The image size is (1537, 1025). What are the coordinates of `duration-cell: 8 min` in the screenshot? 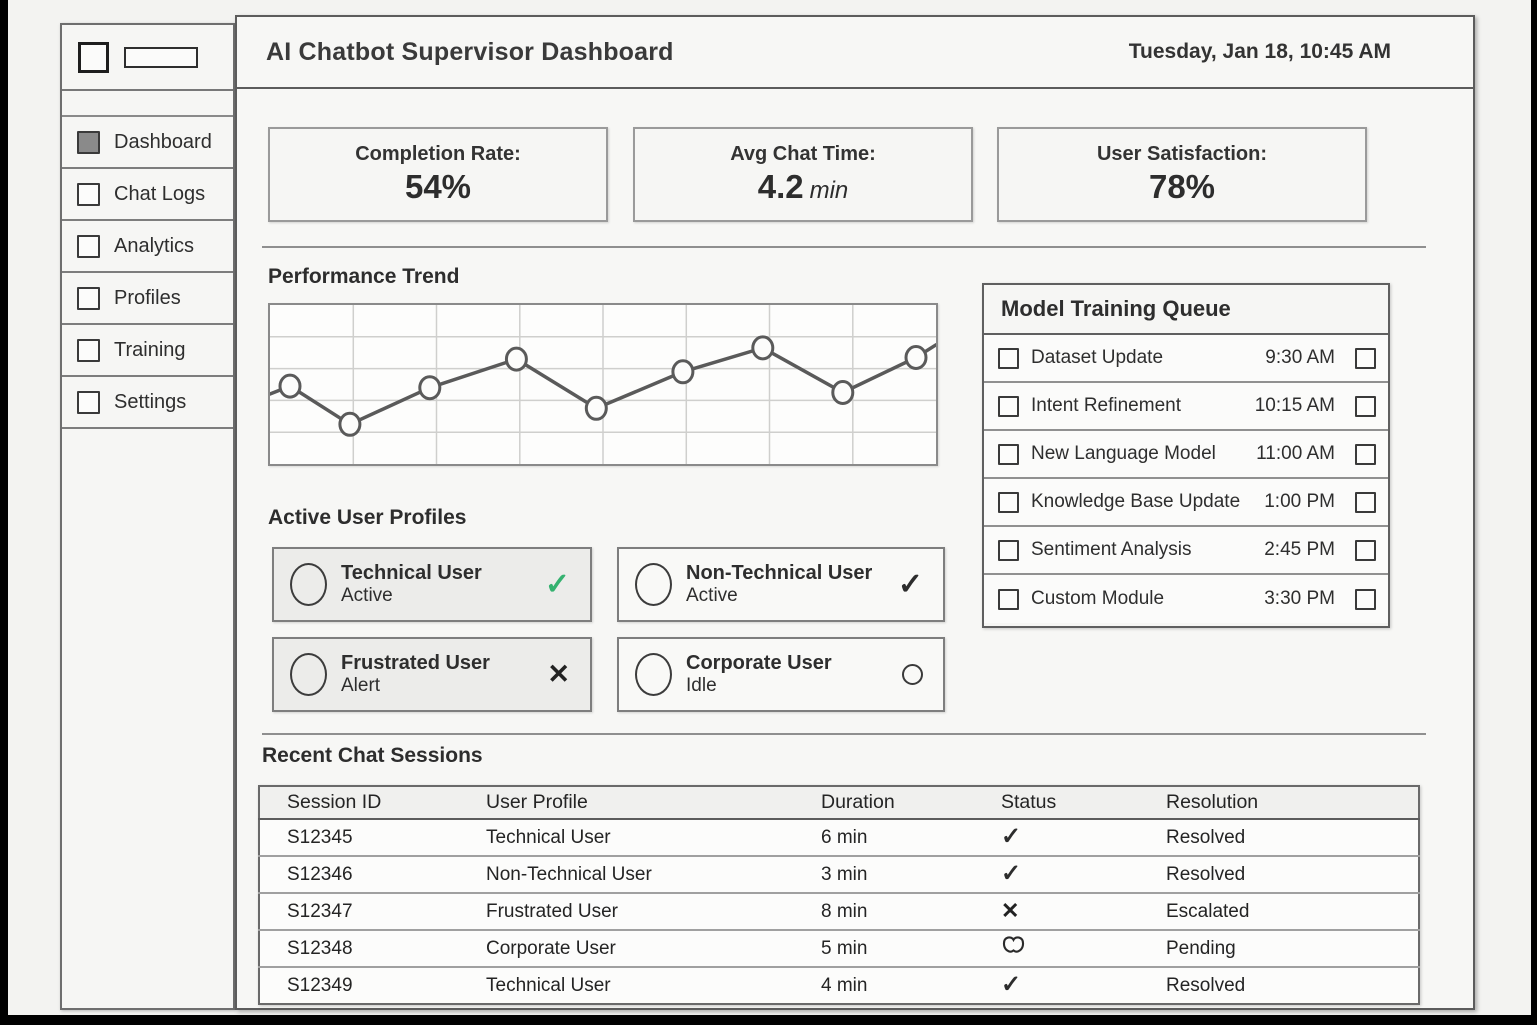 It's located at (884, 912).